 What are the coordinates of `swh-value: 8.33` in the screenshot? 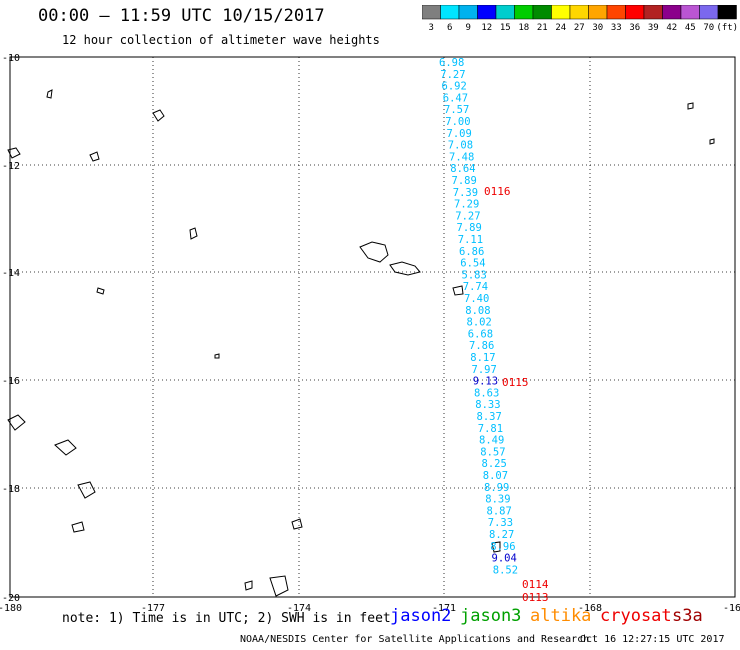 It's located at (487, 405).